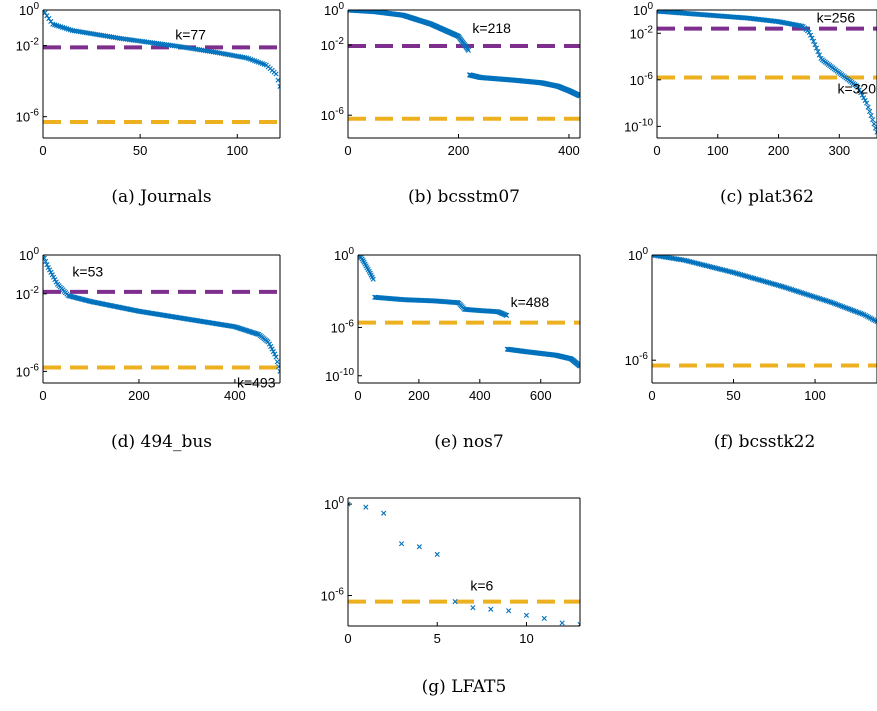 The height and width of the screenshot is (711, 877). What do you see at coordinates (464, 563) in the screenshot?
I see `plot-area-g` at bounding box center [464, 563].